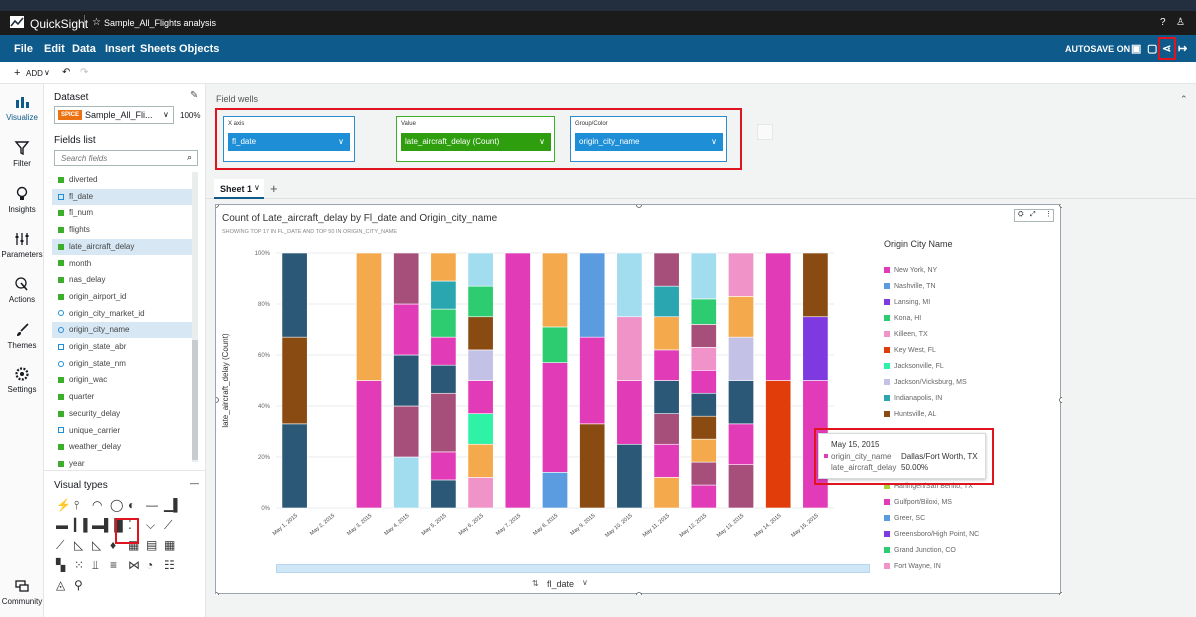  I want to click on field-item-quarter: quarter, so click(125, 397).